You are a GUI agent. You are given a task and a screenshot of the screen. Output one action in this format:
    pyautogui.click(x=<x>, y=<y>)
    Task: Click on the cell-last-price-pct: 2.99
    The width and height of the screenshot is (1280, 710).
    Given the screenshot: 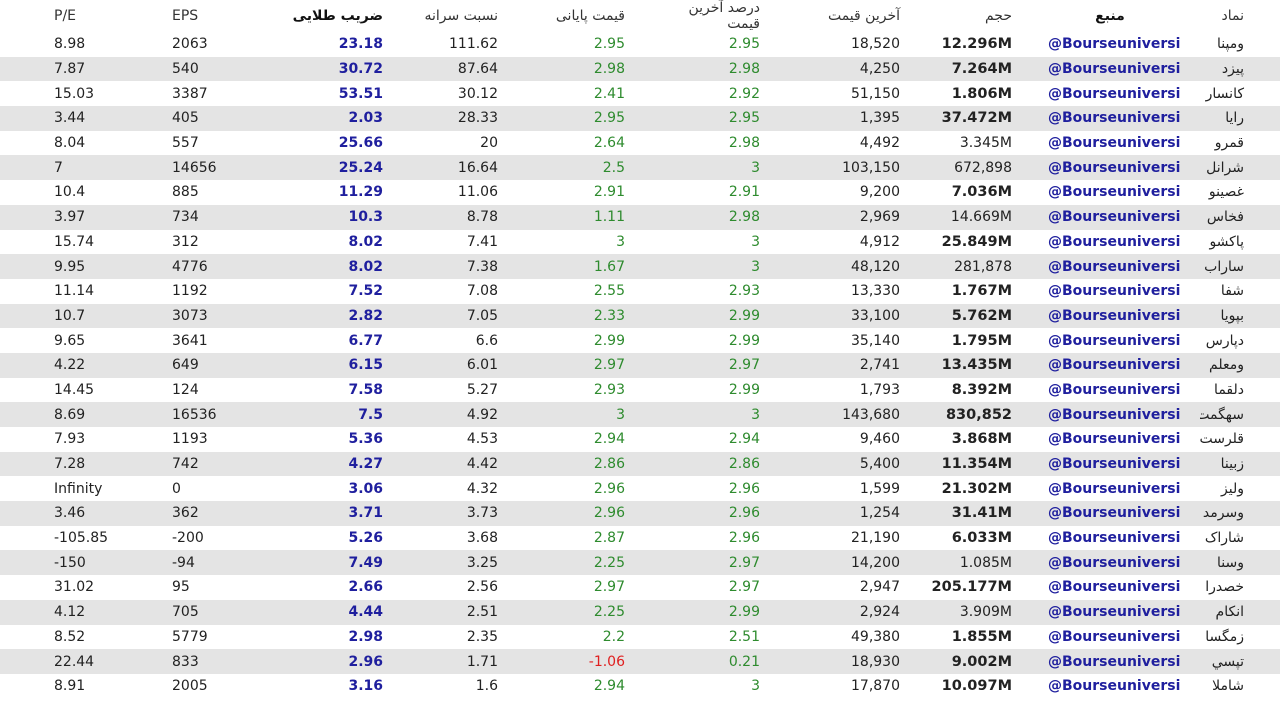 What is the action you would take?
    pyautogui.click(x=737, y=612)
    